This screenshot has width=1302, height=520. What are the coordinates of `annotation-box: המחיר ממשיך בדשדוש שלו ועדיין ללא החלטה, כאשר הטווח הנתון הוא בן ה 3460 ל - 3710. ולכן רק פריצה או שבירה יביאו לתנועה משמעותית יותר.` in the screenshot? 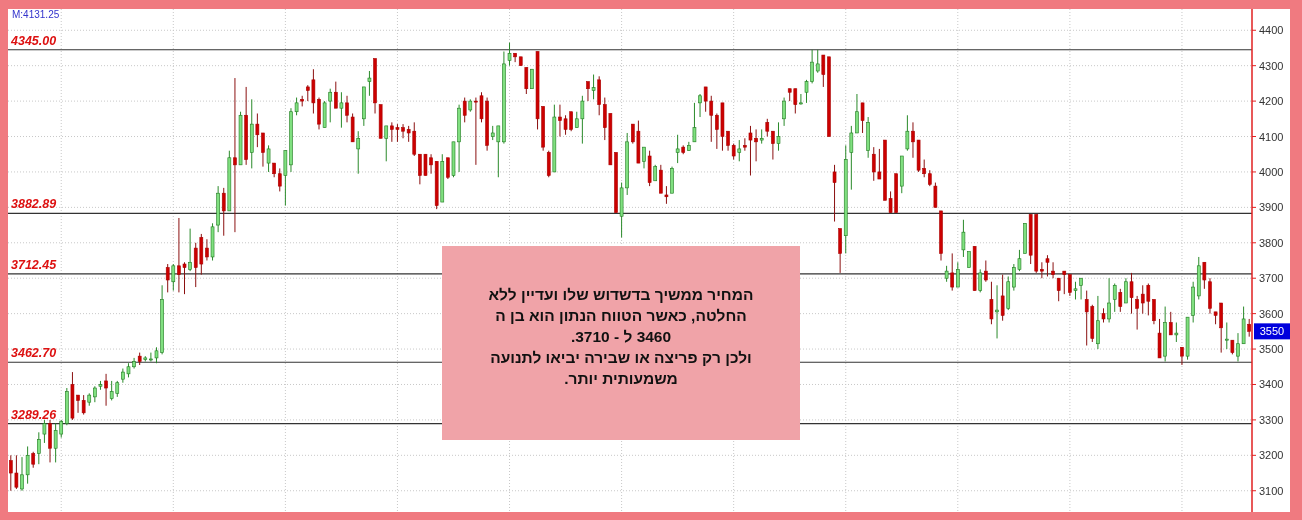 It's located at (621, 343).